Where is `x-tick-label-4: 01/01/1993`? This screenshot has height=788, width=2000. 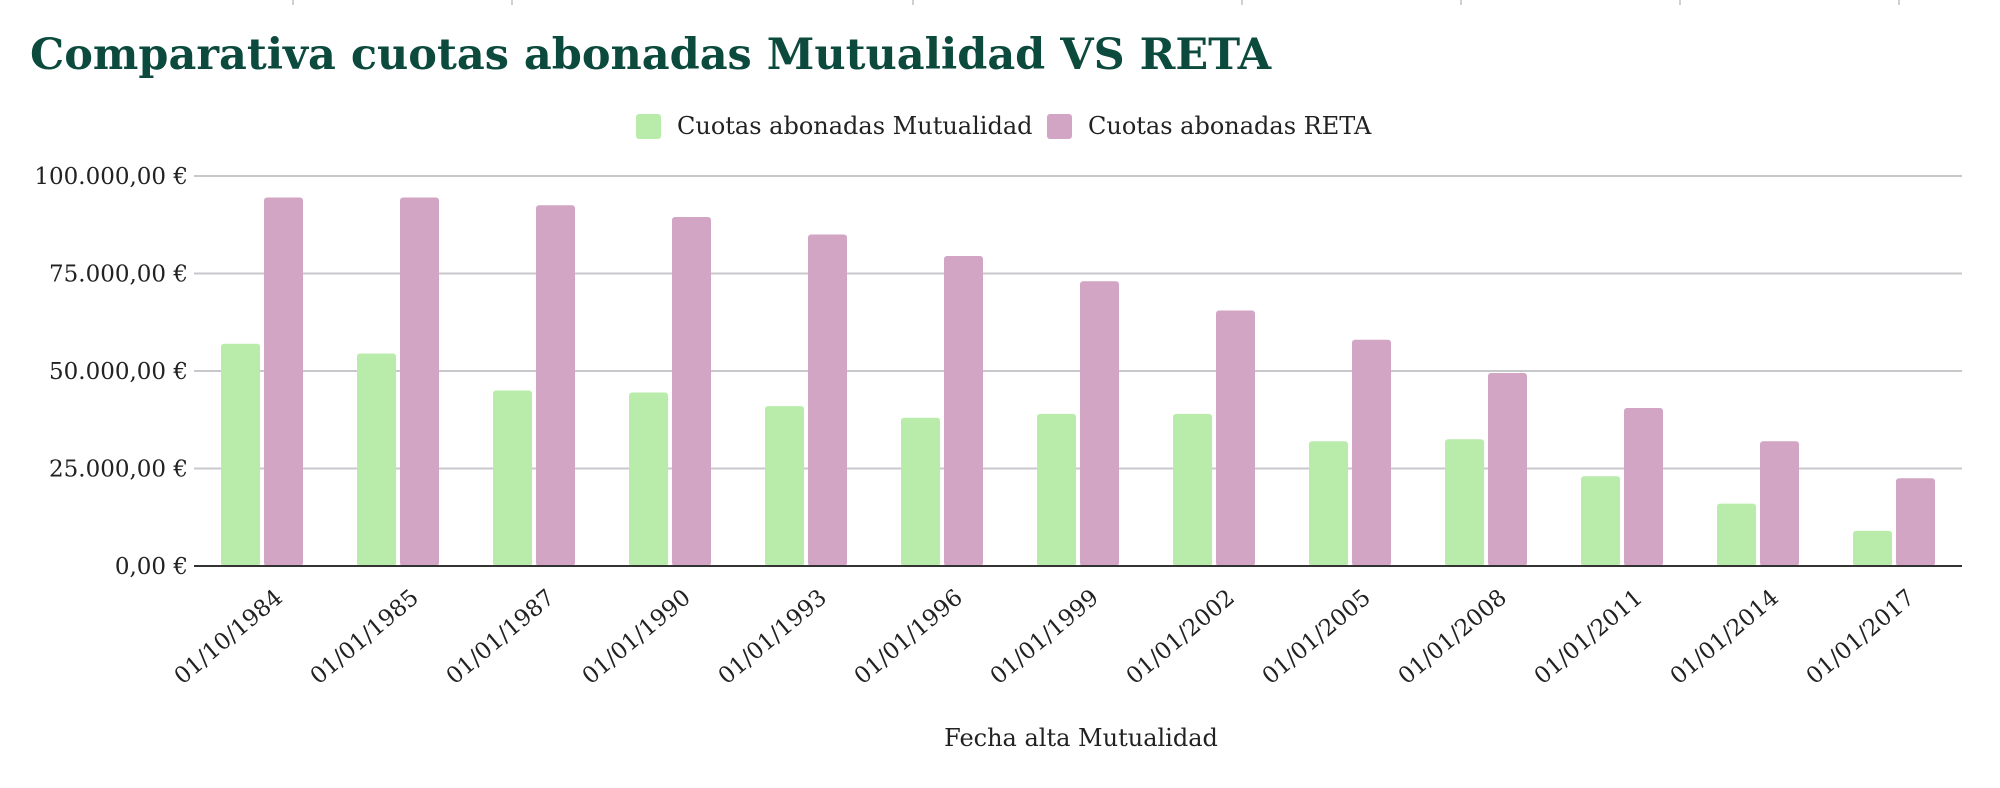
x-tick-label-4: 01/01/1993 is located at coordinates (773, 637).